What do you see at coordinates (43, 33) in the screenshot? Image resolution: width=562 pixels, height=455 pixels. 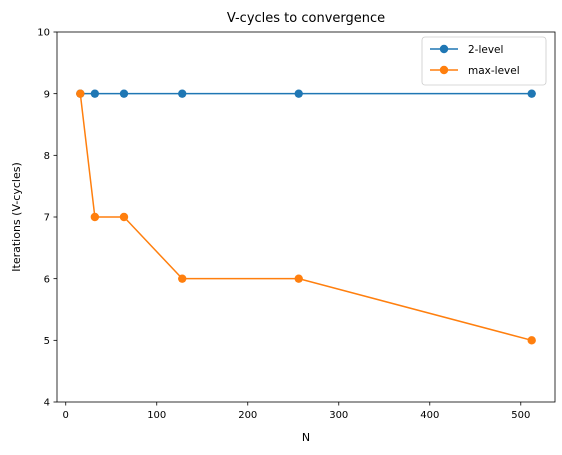 I see `y-tick-label: 10` at bounding box center [43, 33].